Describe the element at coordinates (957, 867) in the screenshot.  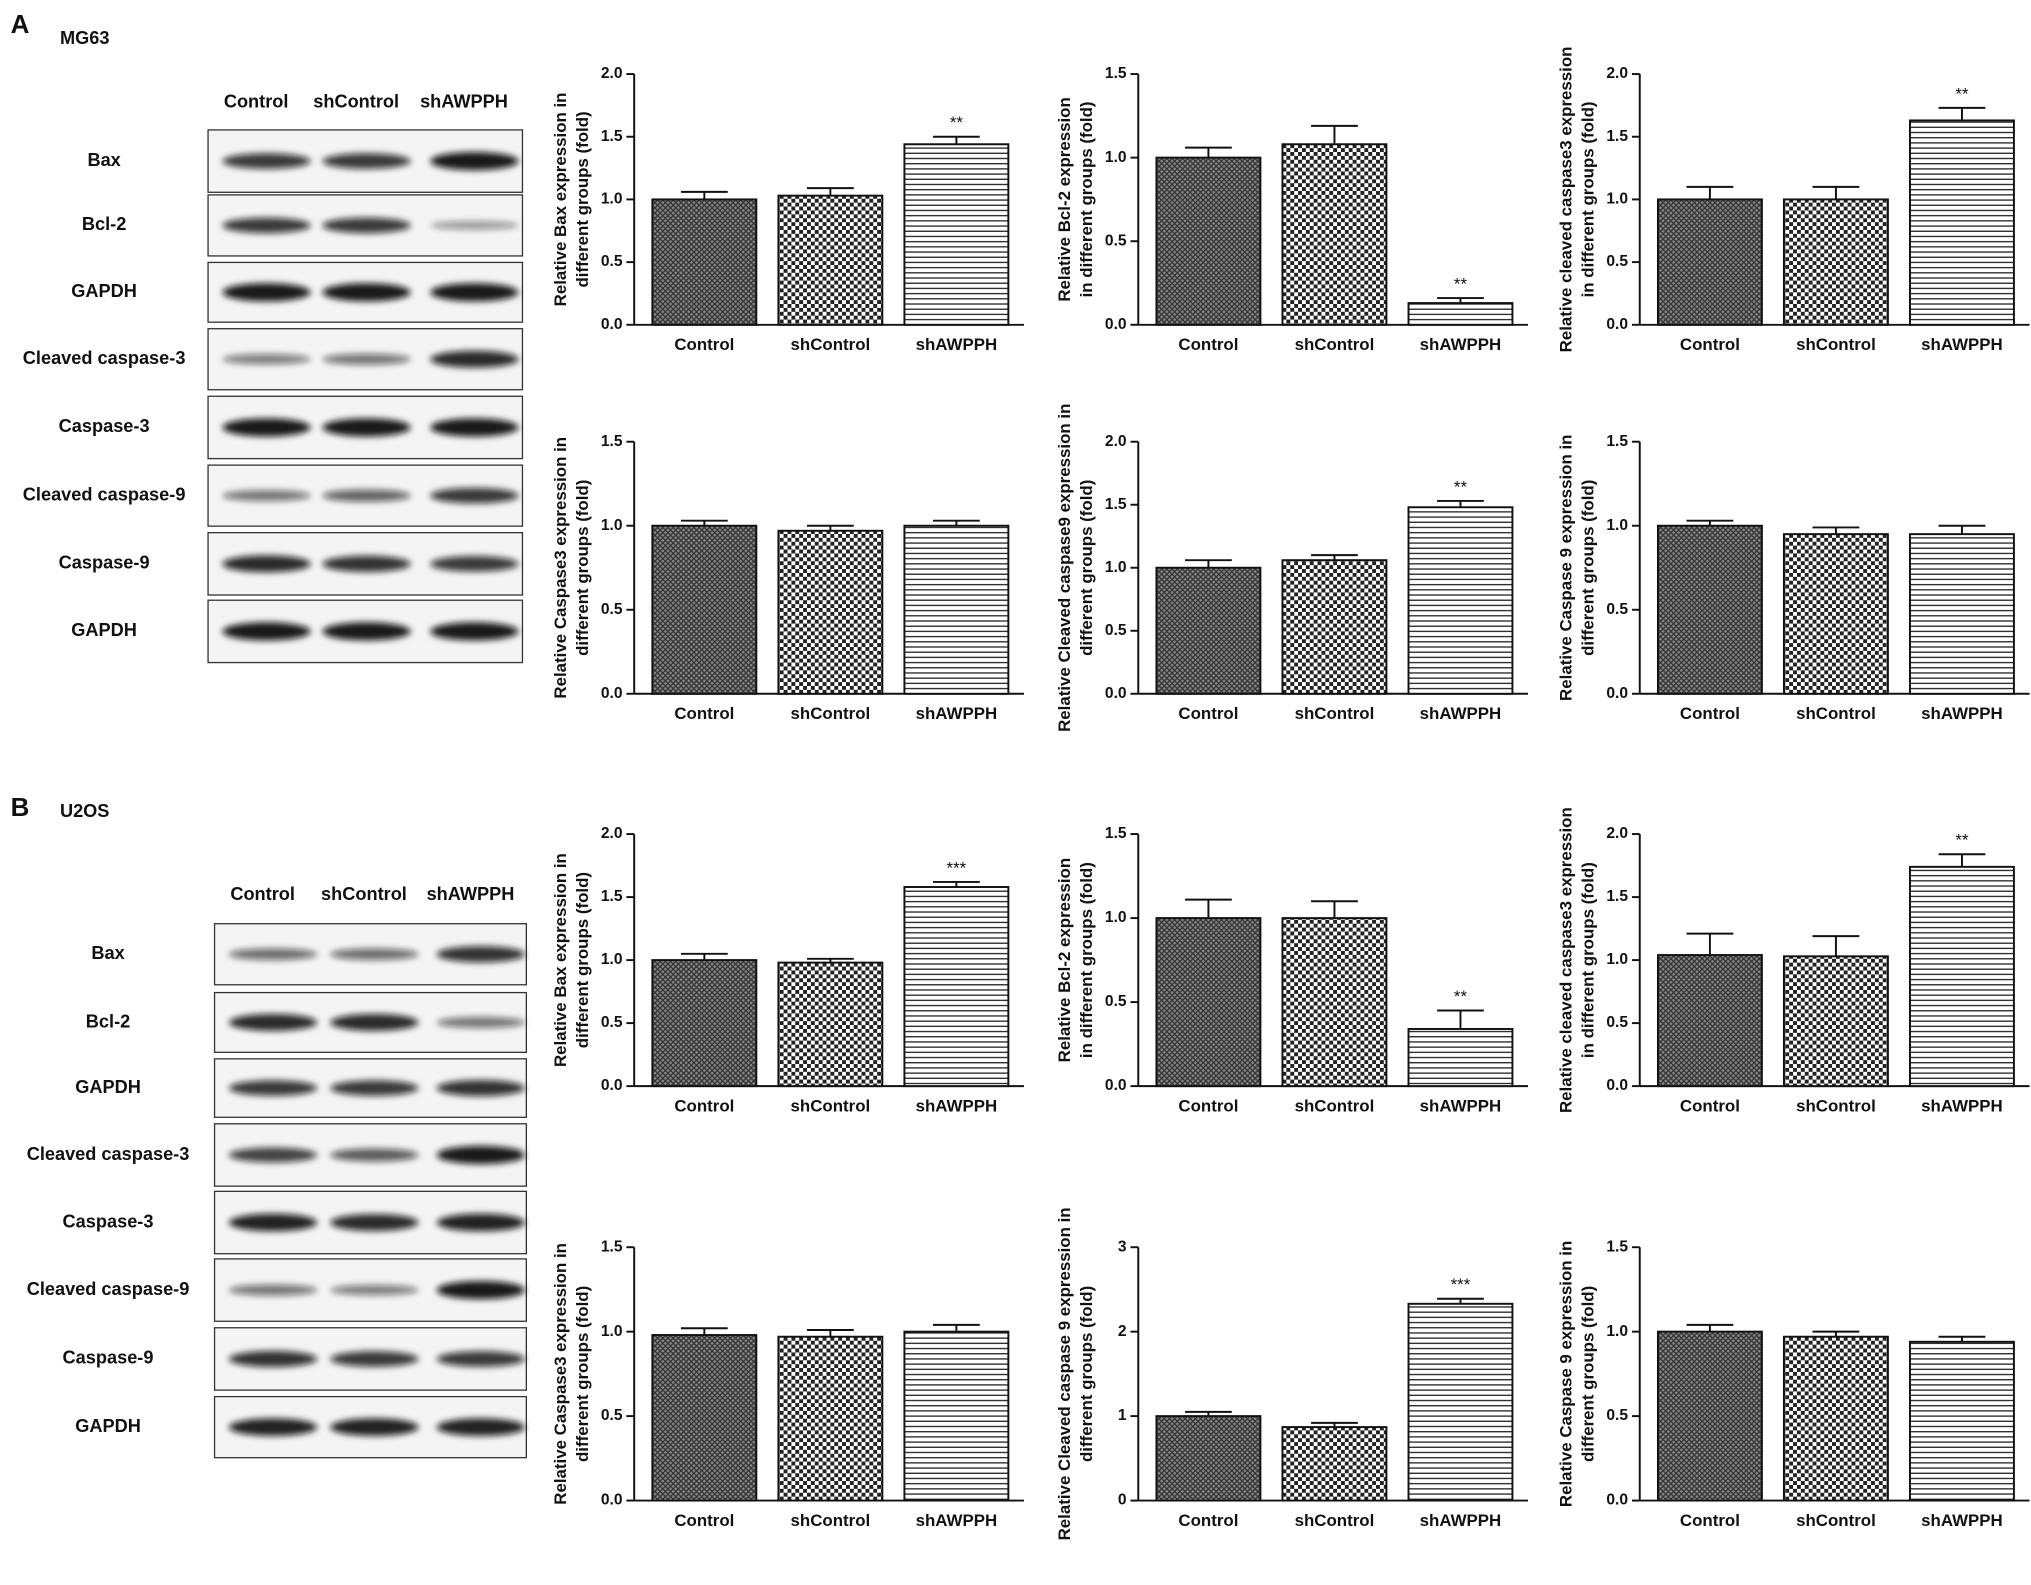
I see `significance: ***` at that location.